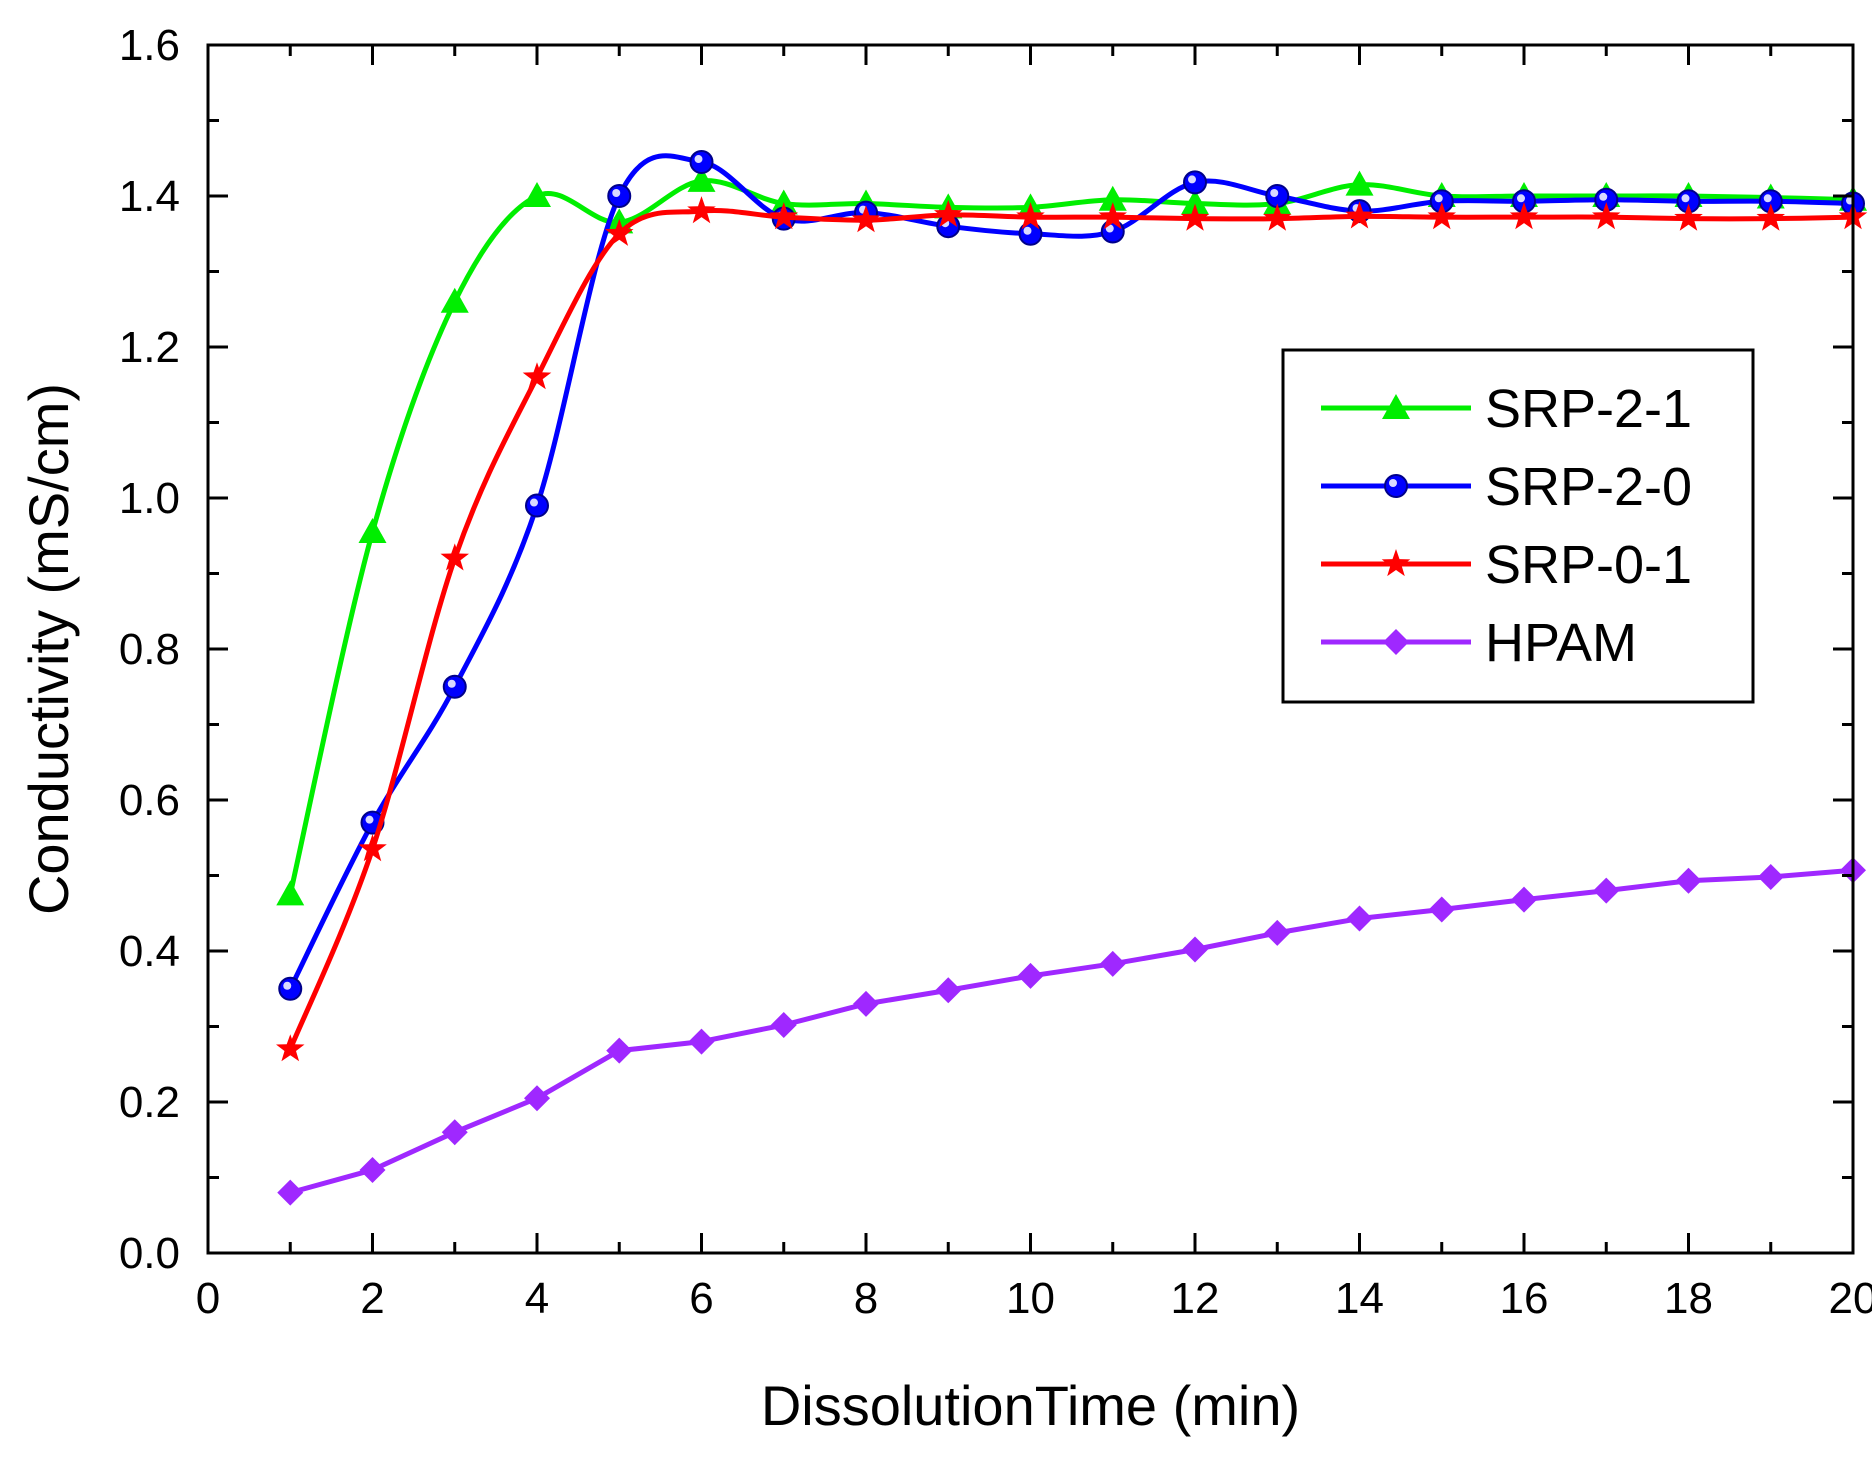 The image size is (1872, 1459). I want to click on x-tick-label: 18, so click(1688, 1298).